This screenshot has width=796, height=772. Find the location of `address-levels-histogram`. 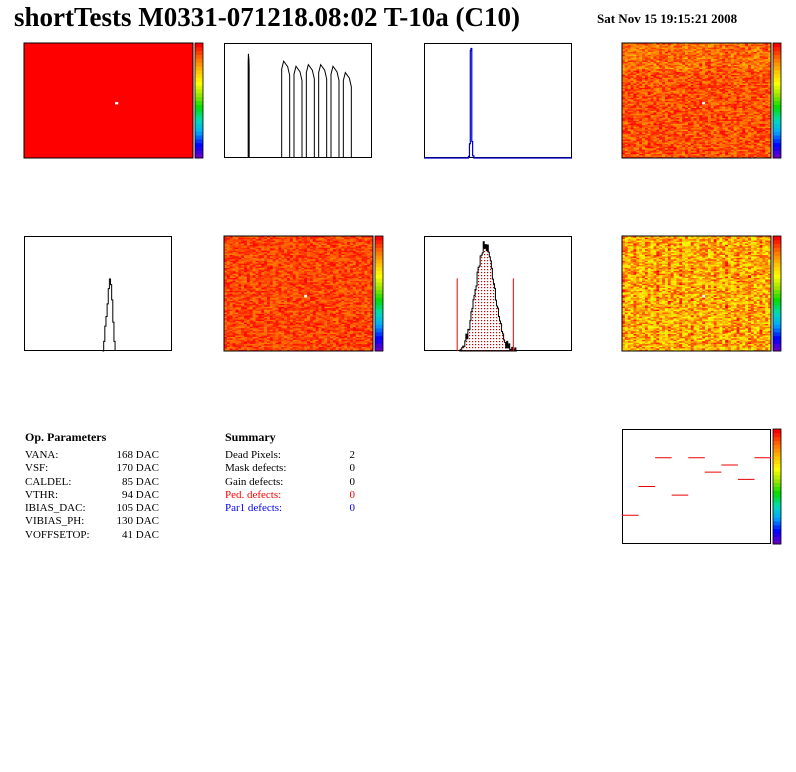

address-levels-histogram is located at coordinates (299, 105).